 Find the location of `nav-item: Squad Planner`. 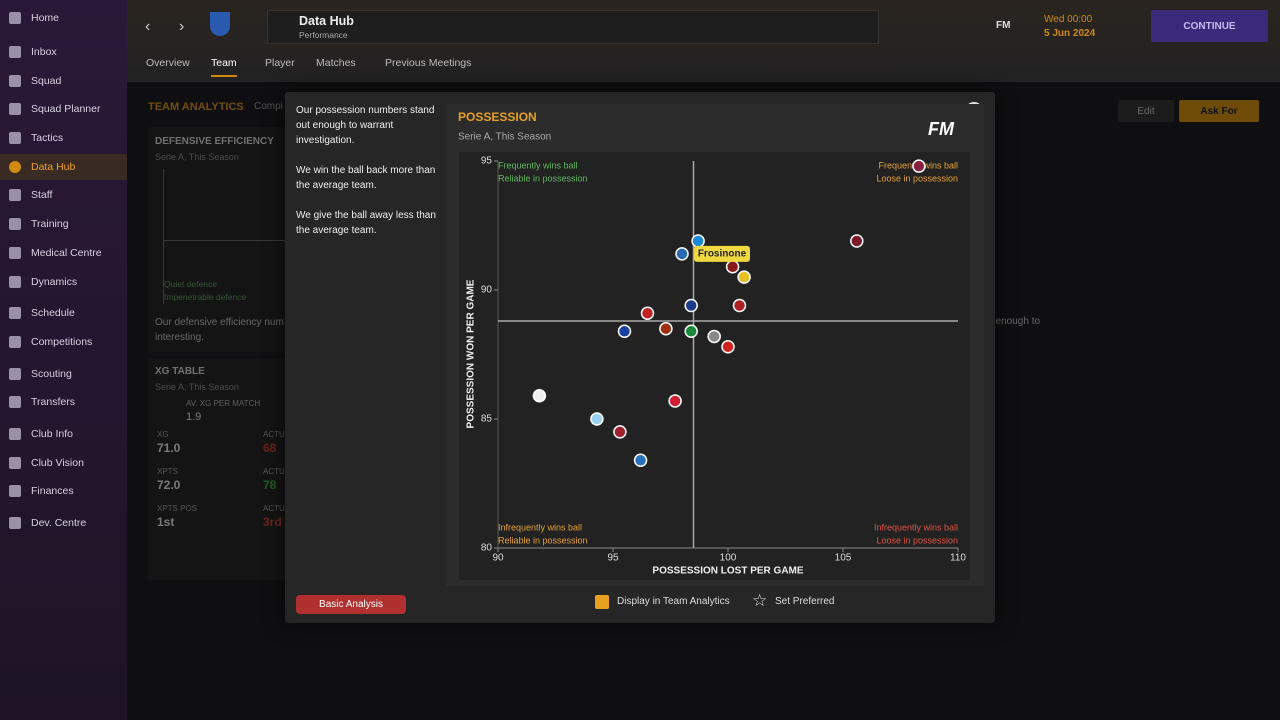

nav-item: Squad Planner is located at coordinates (63, 109).